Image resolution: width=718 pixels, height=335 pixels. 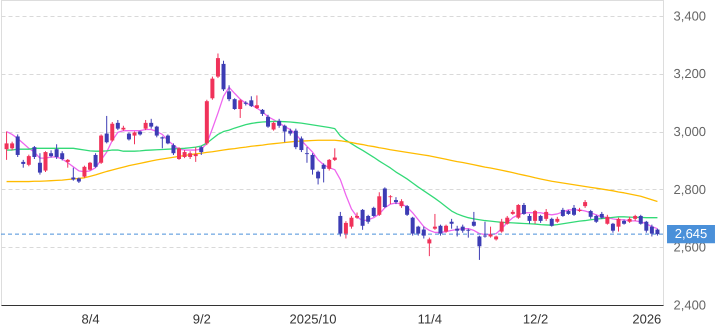 I want to click on y-tick-label: 3,400, so click(x=690, y=16).